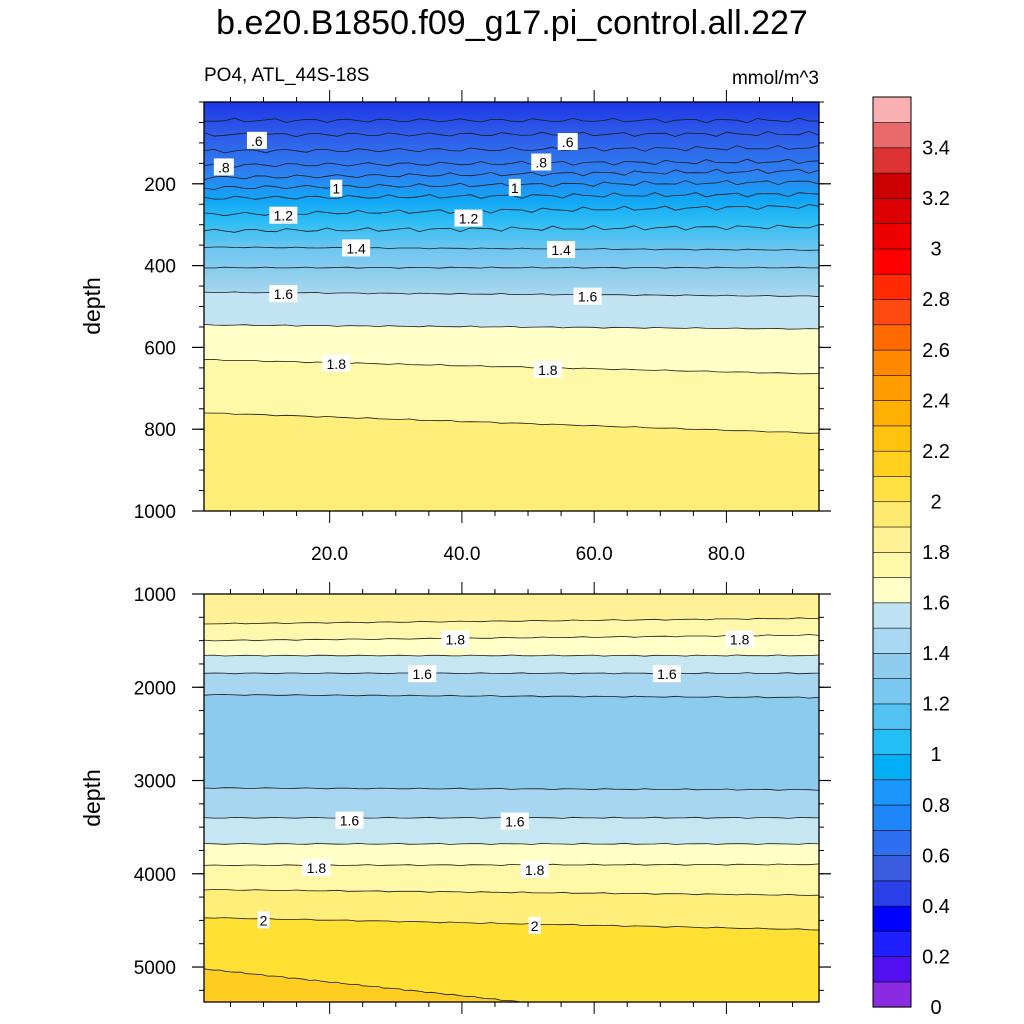 The width and height of the screenshot is (1024, 1024). What do you see at coordinates (287, 75) in the screenshot?
I see `variable-region-label: PO4, ATL_44S-18S` at bounding box center [287, 75].